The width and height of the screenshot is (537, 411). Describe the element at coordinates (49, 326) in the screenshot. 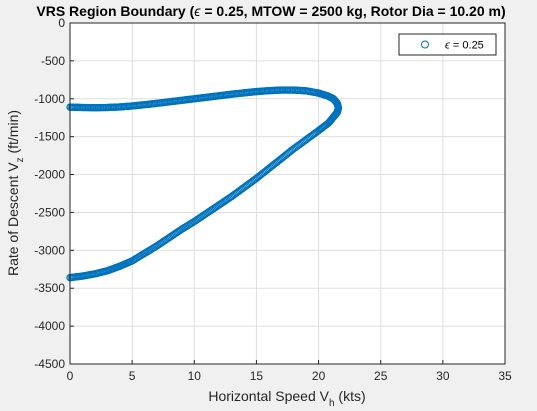

I see `y-tick-label: -4000` at that location.